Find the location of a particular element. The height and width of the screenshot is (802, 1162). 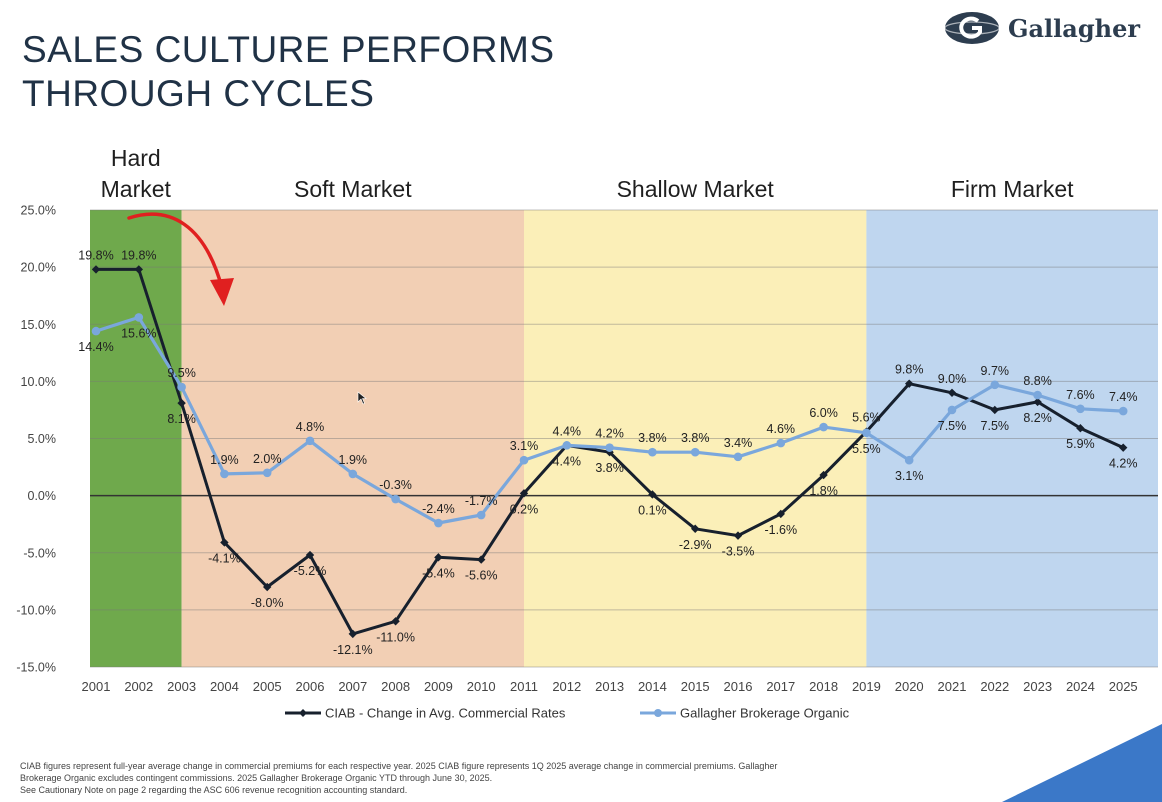

data-label: 1.9% is located at coordinates (353, 460).